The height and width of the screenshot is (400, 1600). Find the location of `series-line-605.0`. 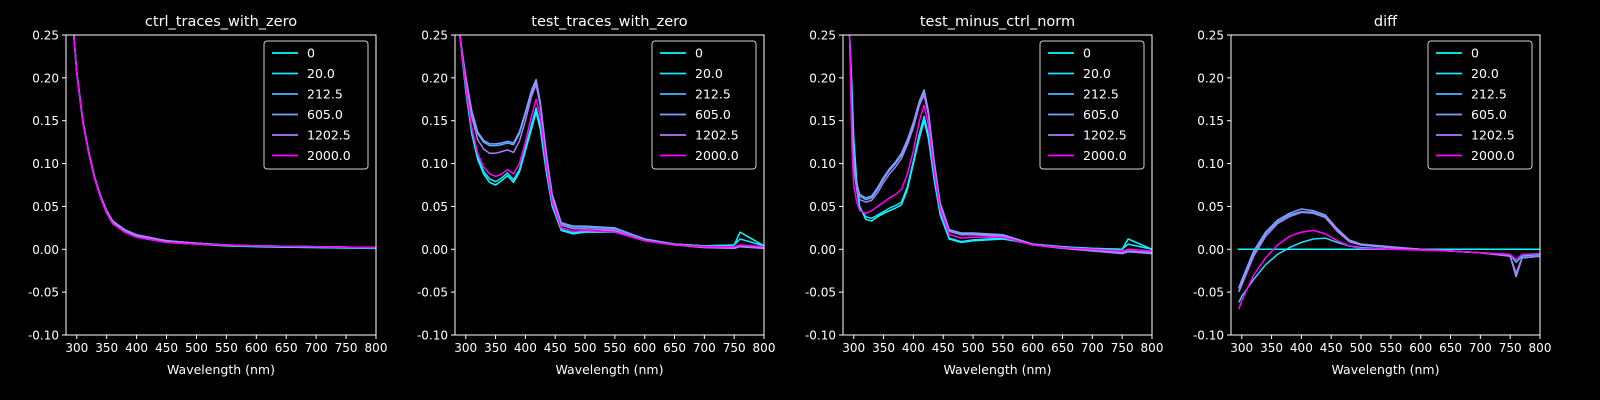

series-line-605.0 is located at coordinates (611, 142).